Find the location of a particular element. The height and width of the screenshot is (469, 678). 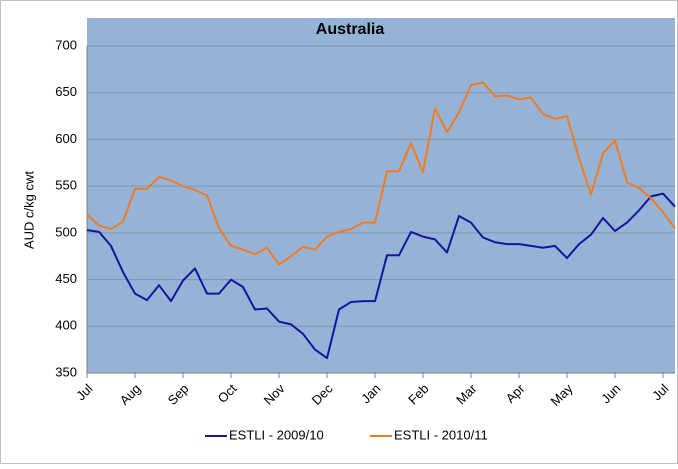

y-tick-label: 700 is located at coordinates (66, 44).